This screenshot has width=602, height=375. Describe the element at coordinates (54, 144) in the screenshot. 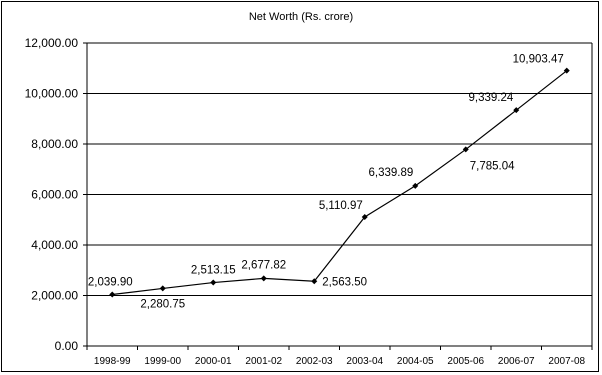

I see `y-tick-label: 8,000.00` at that location.